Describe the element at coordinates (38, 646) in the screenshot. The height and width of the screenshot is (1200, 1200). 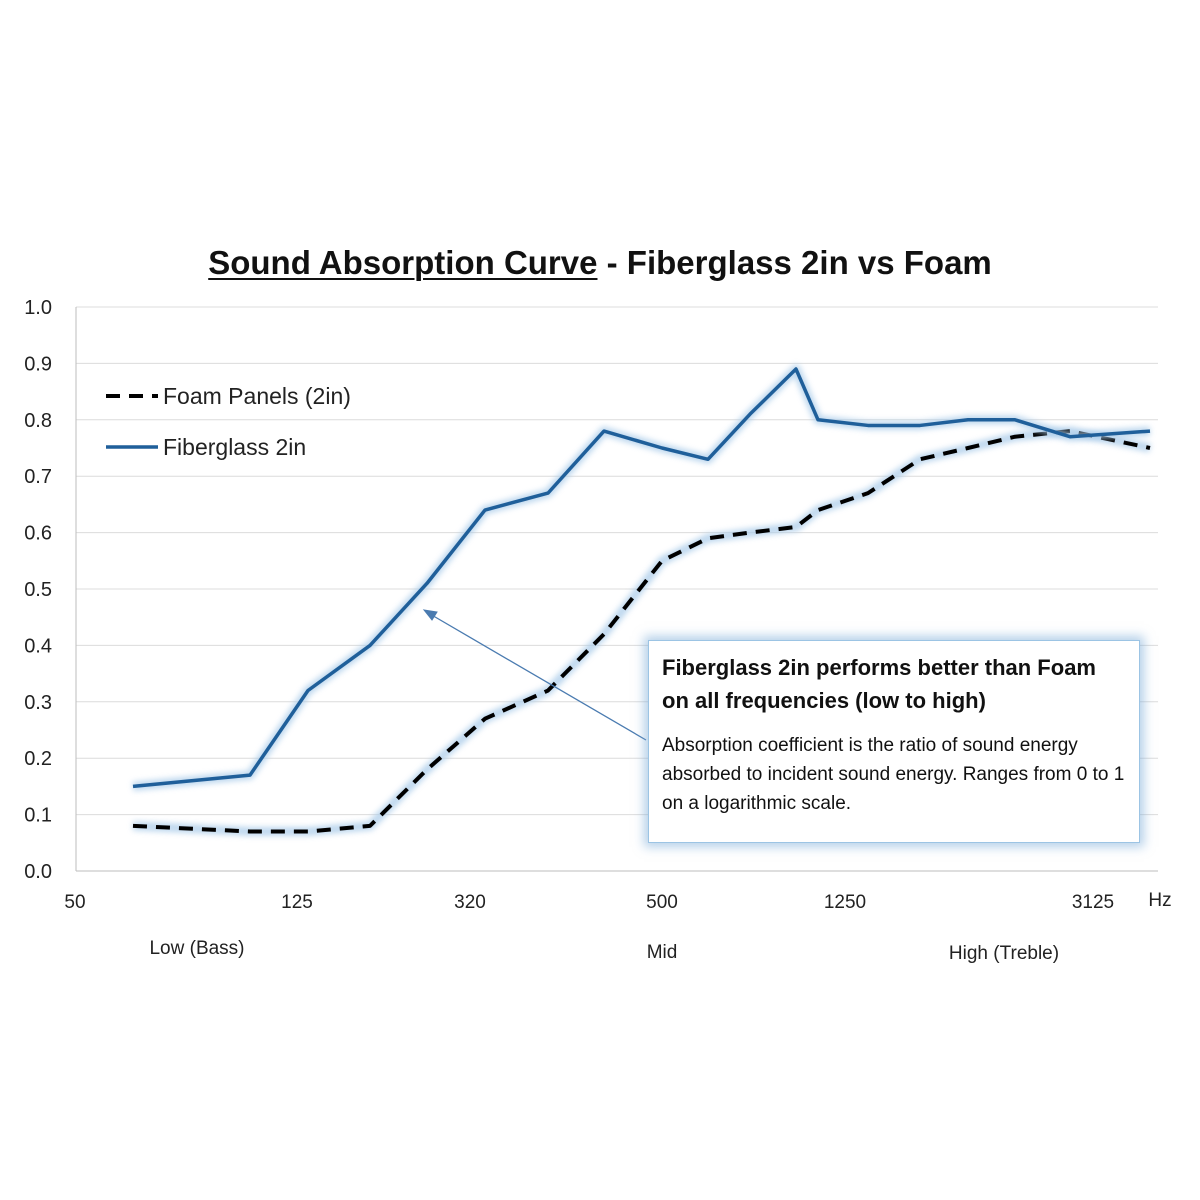
I see `y-tick-label: 0.4` at that location.